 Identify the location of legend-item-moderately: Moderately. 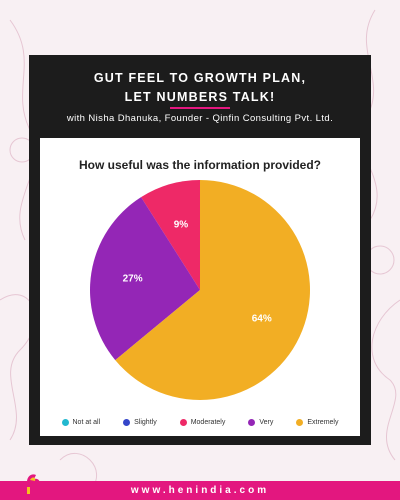
(202, 422).